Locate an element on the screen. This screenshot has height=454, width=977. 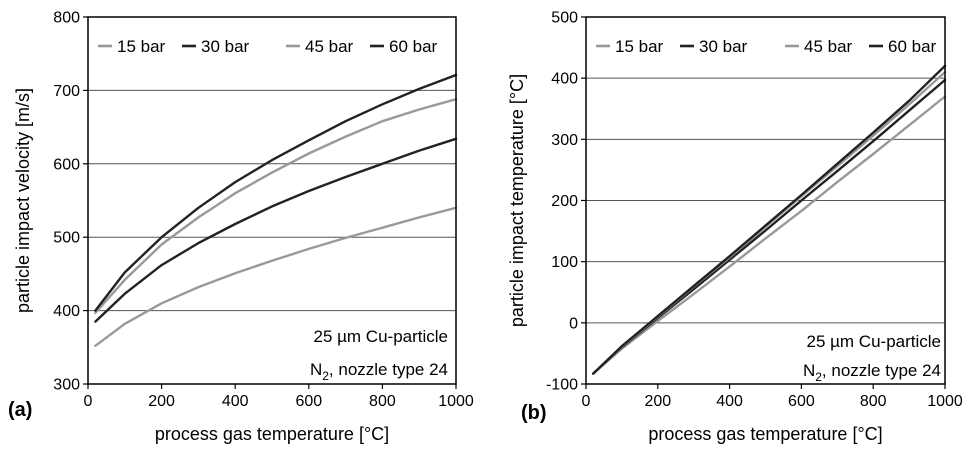
y-tick-label: 800 is located at coordinates (66, 18).